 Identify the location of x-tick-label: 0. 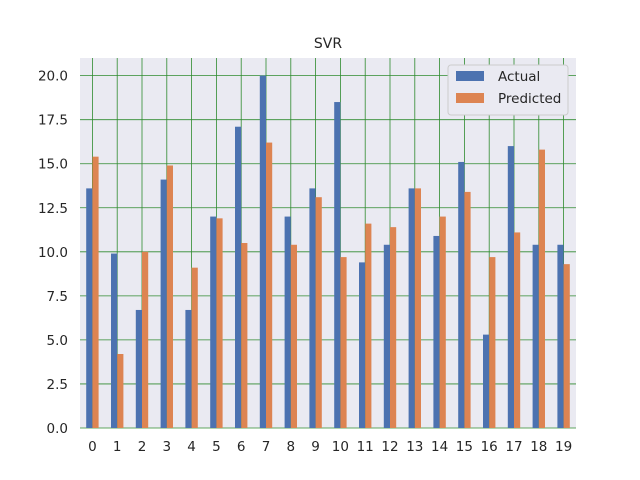
(92, 447).